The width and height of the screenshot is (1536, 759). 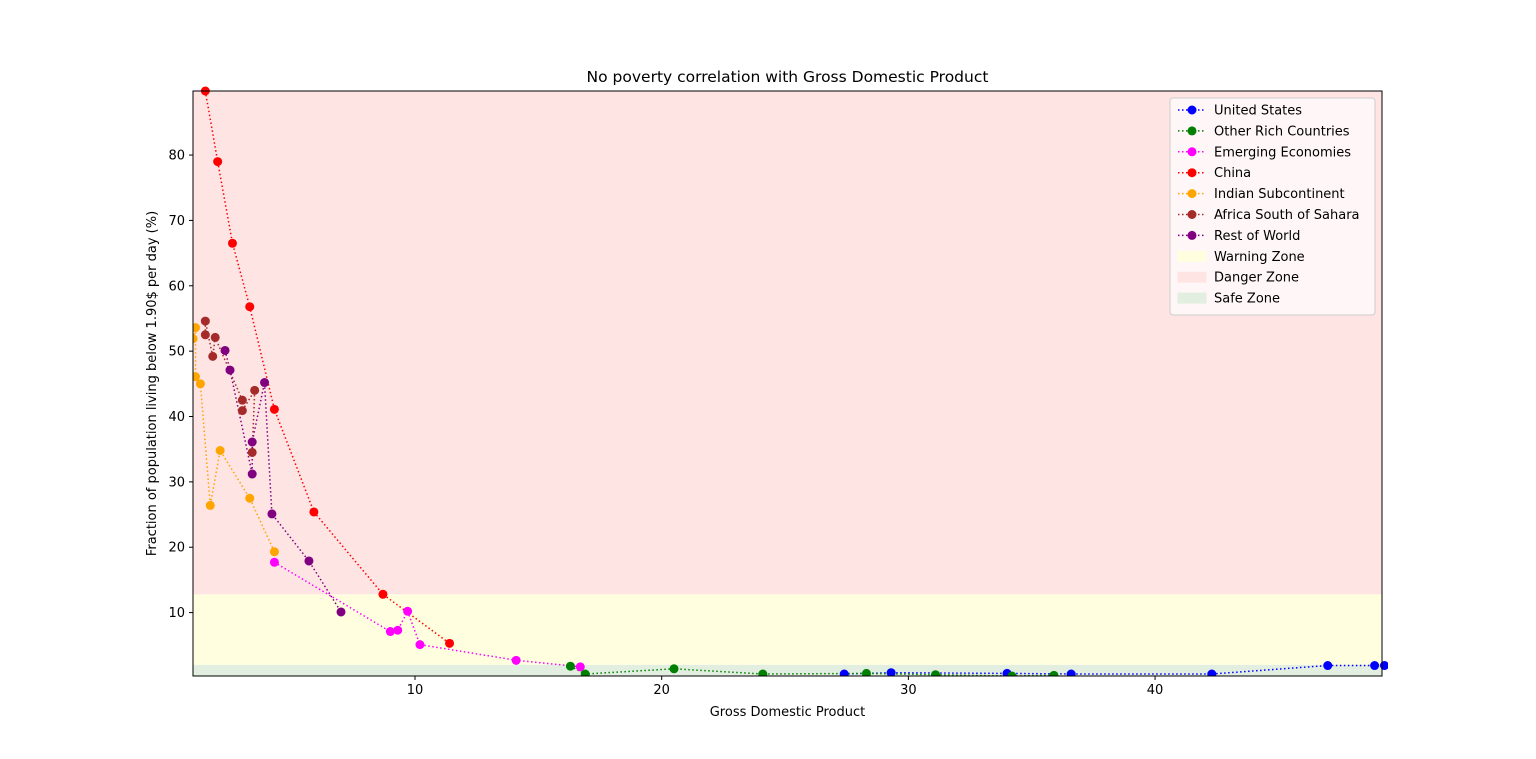 What do you see at coordinates (1279, 194) in the screenshot?
I see `legend-label: Indian Subcontinent` at bounding box center [1279, 194].